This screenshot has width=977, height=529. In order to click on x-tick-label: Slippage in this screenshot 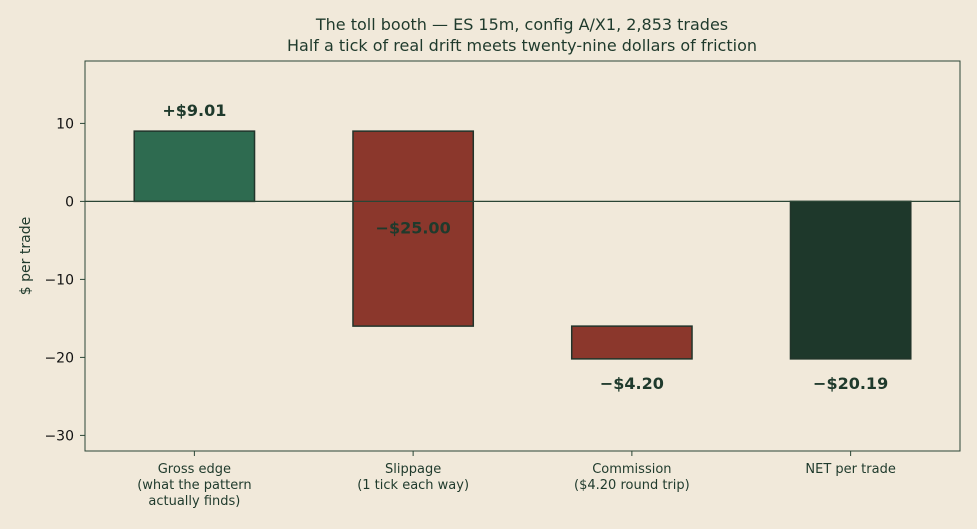, I will do `click(413, 469)`.